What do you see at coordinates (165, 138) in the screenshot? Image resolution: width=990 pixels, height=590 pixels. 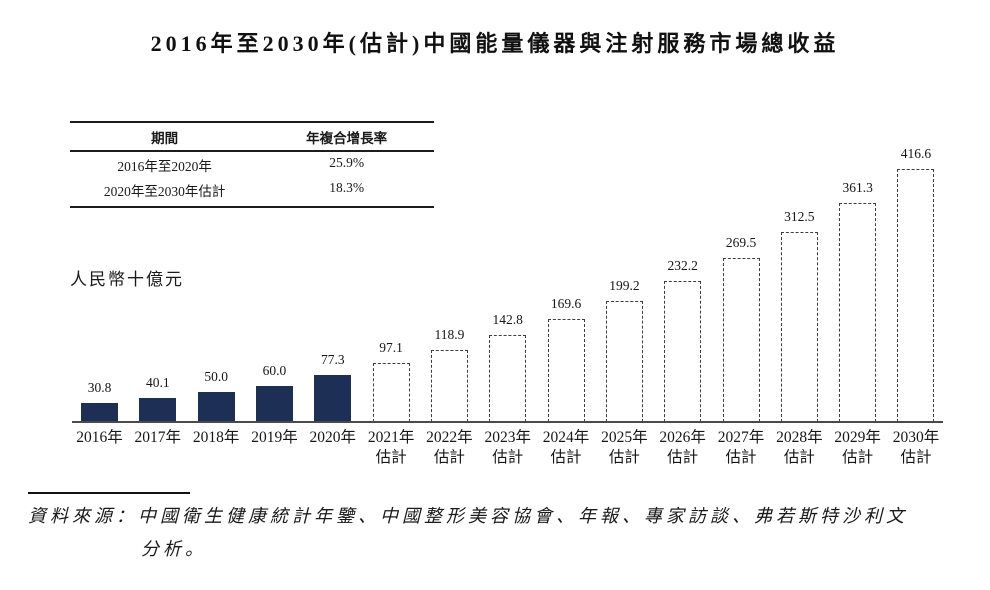 I see `cagr-table-header-period: 期間` at bounding box center [165, 138].